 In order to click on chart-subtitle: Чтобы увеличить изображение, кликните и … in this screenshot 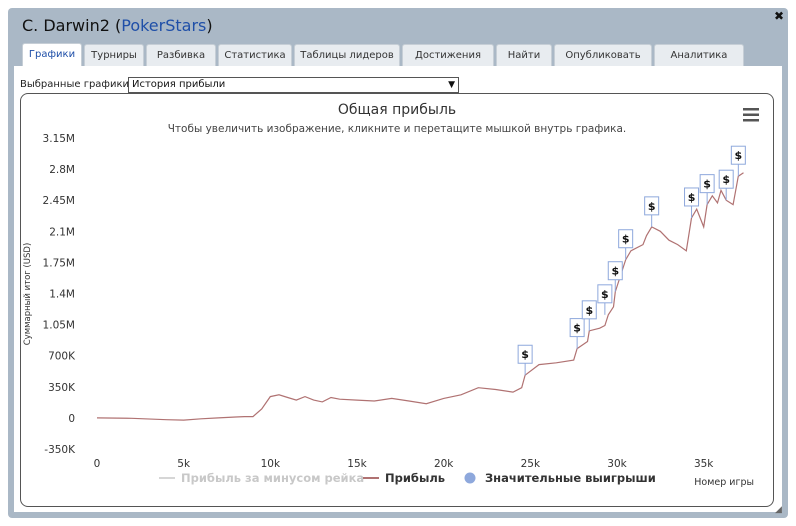, I will do `click(397, 129)`.